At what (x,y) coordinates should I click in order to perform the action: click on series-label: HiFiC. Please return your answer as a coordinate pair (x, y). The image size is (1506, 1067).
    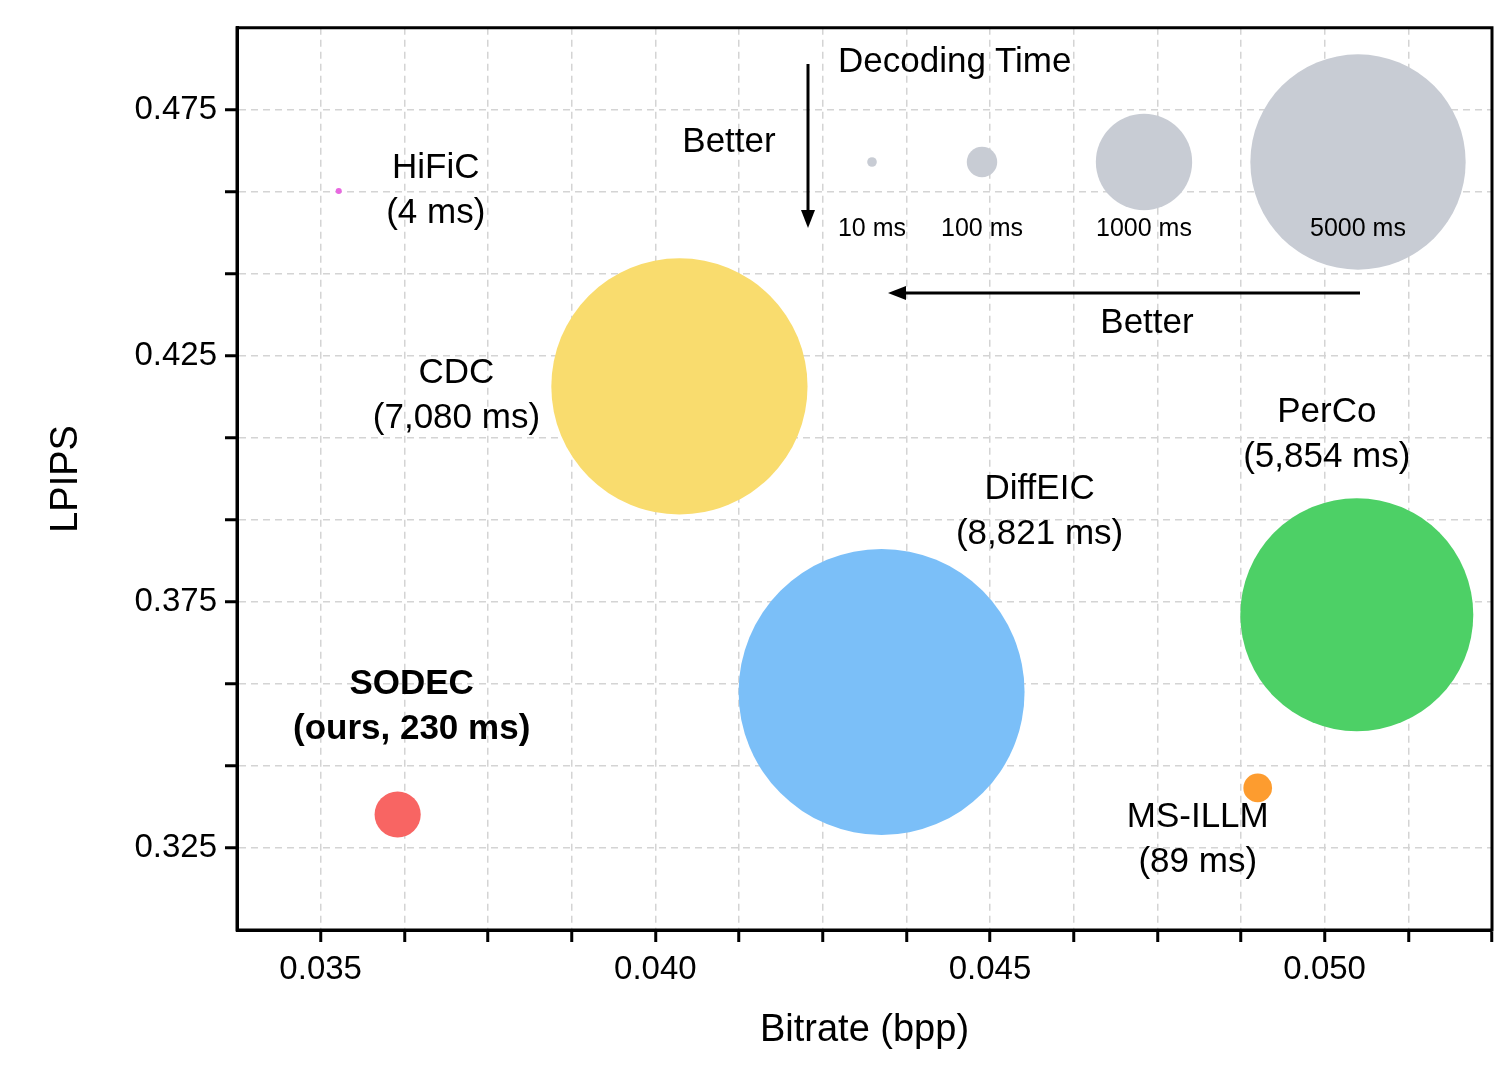
    Looking at the image, I should click on (436, 166).